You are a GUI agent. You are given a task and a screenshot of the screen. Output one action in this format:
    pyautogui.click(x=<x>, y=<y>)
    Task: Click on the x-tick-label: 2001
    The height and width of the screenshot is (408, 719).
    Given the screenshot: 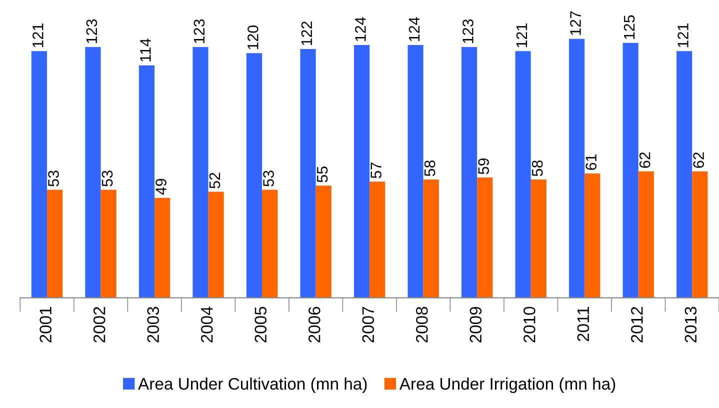 What is the action you would take?
    pyautogui.click(x=46, y=324)
    